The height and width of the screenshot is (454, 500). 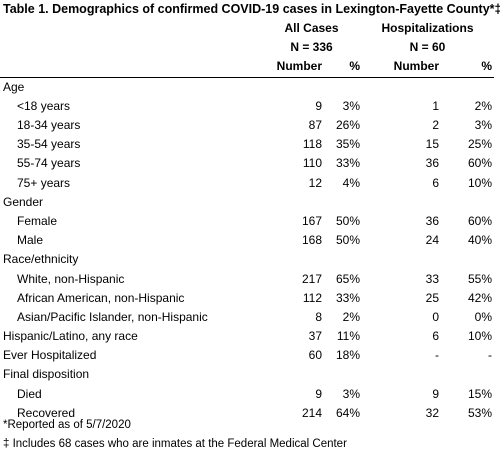 What do you see at coordinates (347, 278) in the screenshot?
I see `all-cases-percent: 65%` at bounding box center [347, 278].